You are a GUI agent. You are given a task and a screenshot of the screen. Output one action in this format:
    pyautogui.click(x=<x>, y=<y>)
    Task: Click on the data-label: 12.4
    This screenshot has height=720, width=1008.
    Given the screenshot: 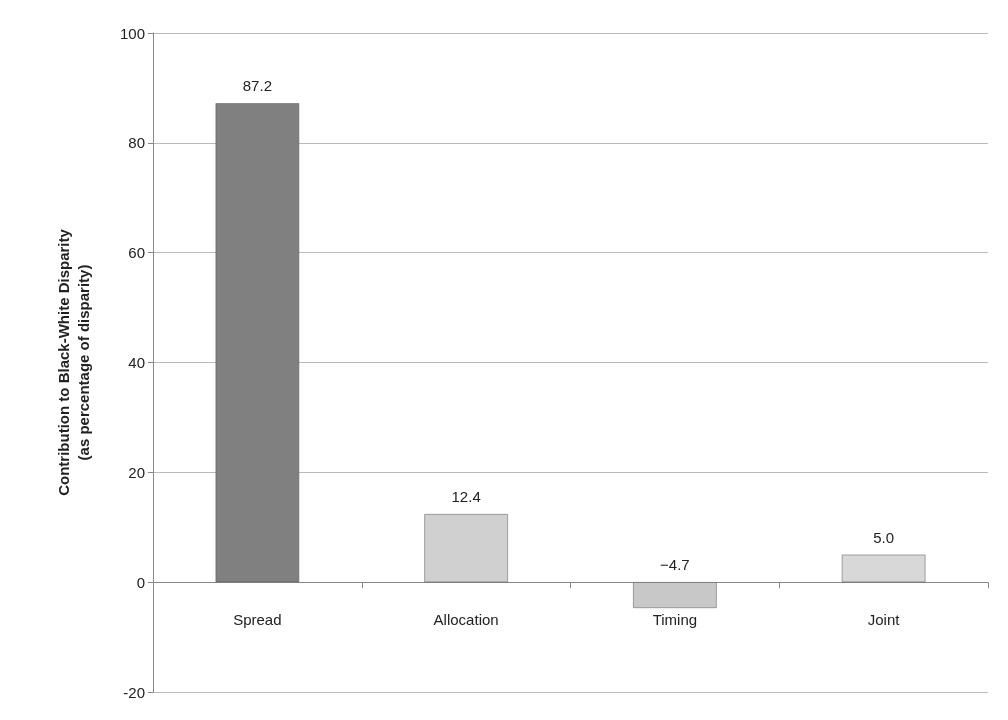 What is the action you would take?
    pyautogui.click(x=466, y=497)
    